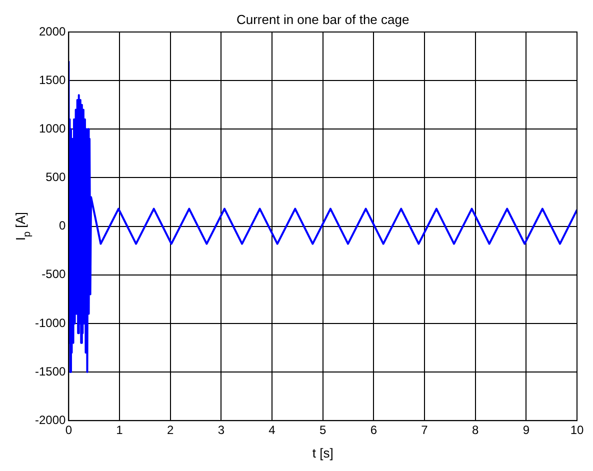 This screenshot has height=471, width=593. Describe the element at coordinates (50, 323) in the screenshot. I see `y-tick-label: -1000` at that location.